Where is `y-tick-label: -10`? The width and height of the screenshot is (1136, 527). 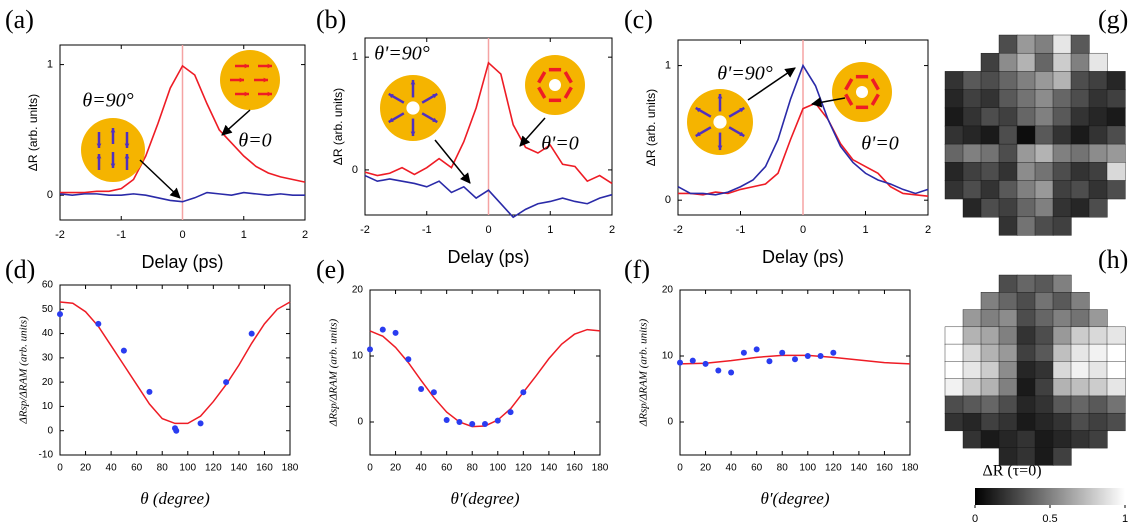
y-tick-label: -10 is located at coordinates (46, 455).